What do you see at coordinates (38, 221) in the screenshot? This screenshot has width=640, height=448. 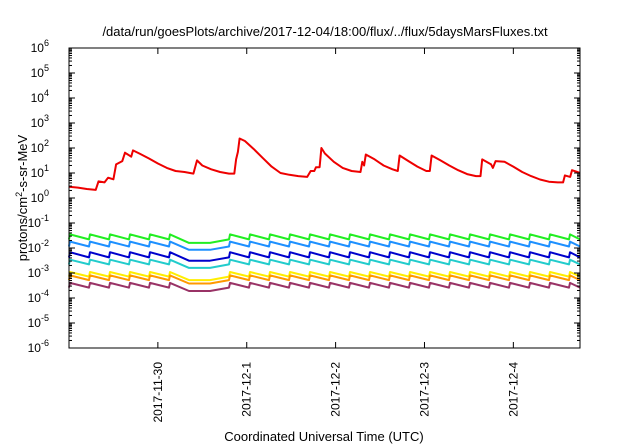 I see `y-tick-label: 10⁻¹` at bounding box center [38, 221].